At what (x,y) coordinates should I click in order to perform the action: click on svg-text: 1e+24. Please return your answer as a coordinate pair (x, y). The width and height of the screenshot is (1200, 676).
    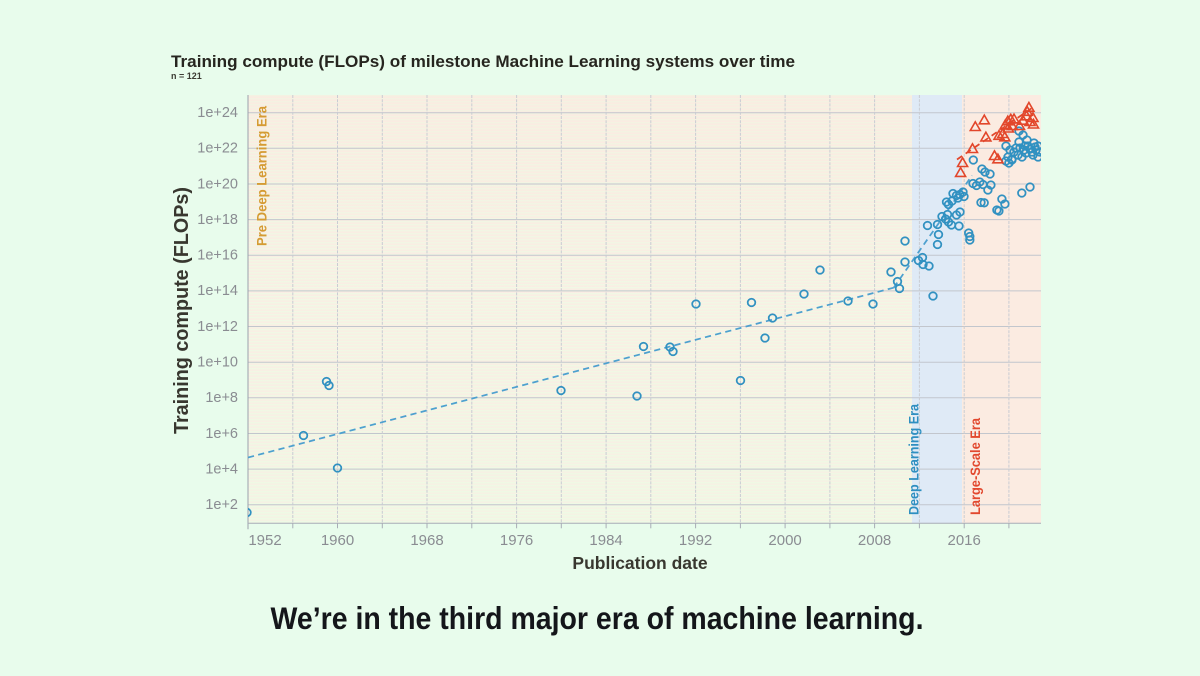
    Looking at the image, I should click on (217, 113).